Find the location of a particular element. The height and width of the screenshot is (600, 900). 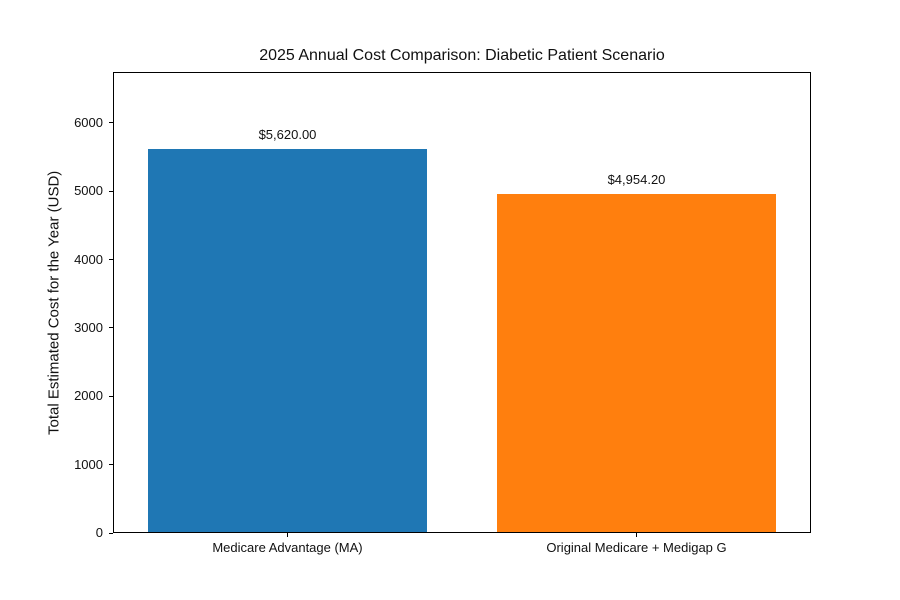

bar-value-label: $5,620.00 is located at coordinates (287, 134).